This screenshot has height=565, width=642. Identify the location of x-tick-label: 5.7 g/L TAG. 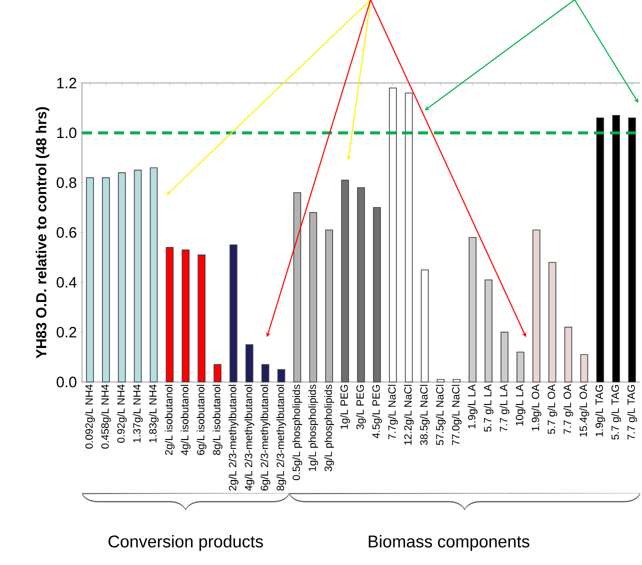
(616, 412).